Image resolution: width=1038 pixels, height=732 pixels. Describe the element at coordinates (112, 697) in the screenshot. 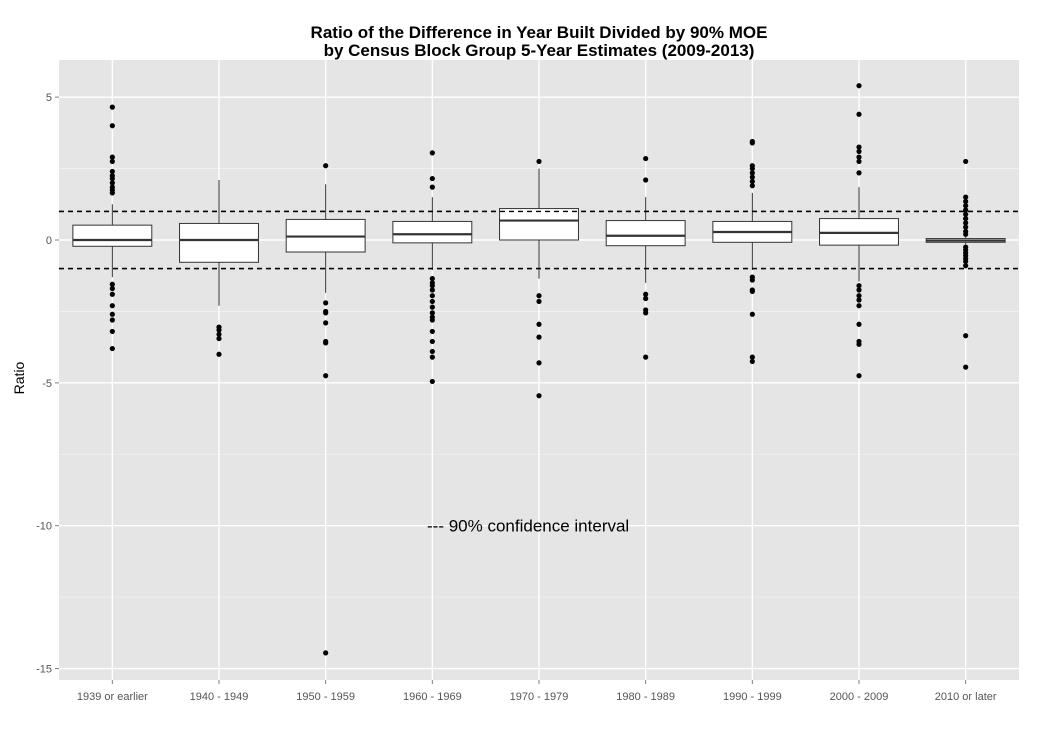

I see `x-tick-label: 1939 or earlier` at that location.